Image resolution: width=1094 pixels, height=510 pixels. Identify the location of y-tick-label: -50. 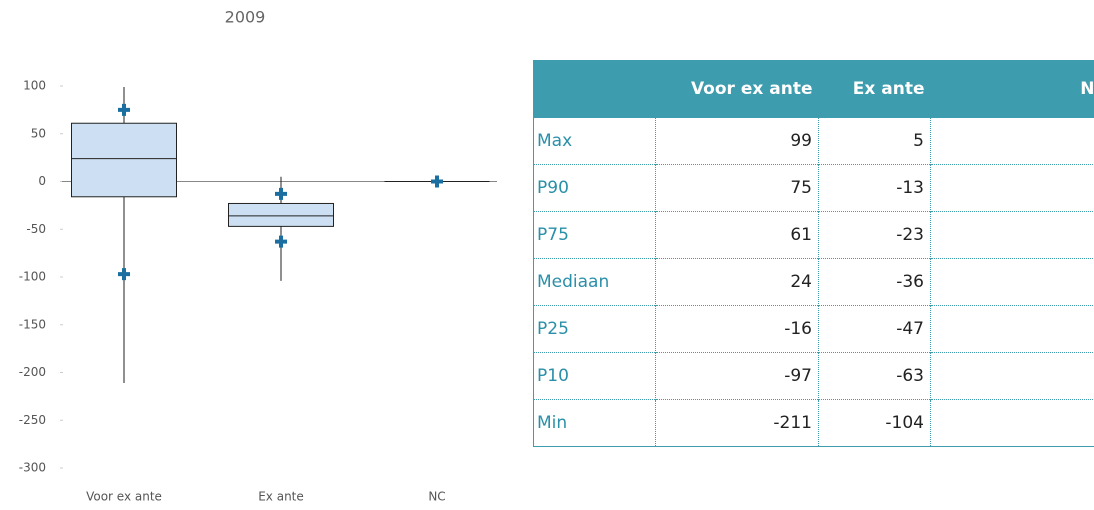
(36, 229).